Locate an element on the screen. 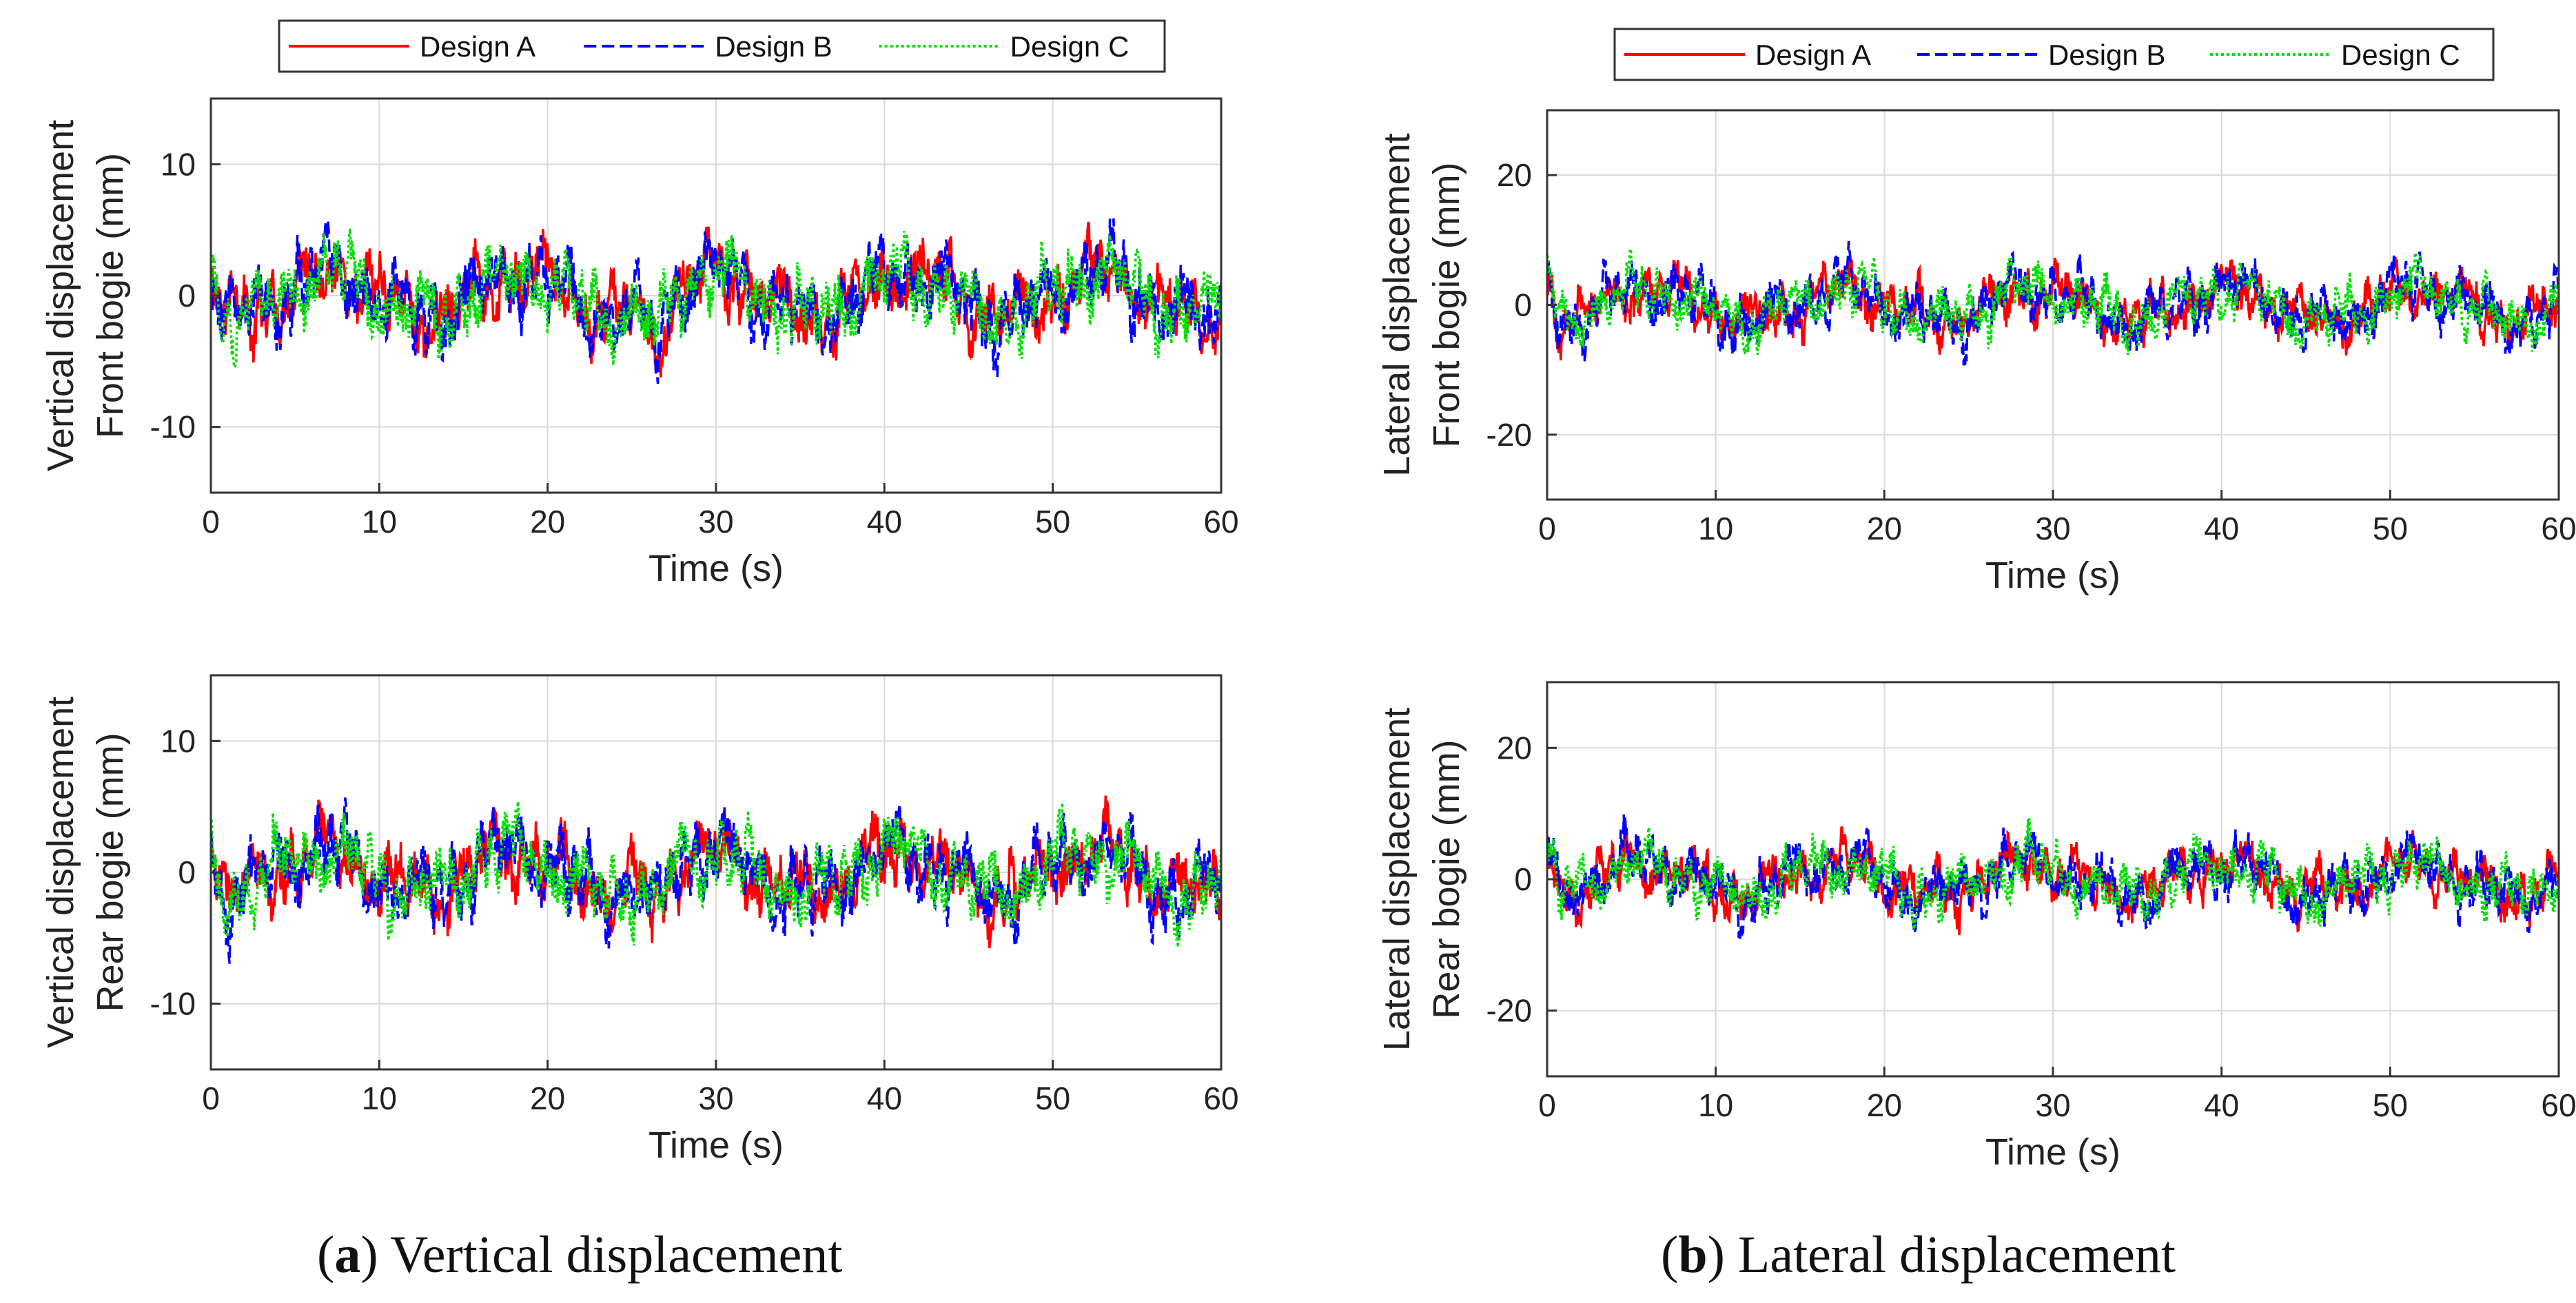 The image size is (2576, 1303). caption-b-label: b is located at coordinates (1693, 1255).